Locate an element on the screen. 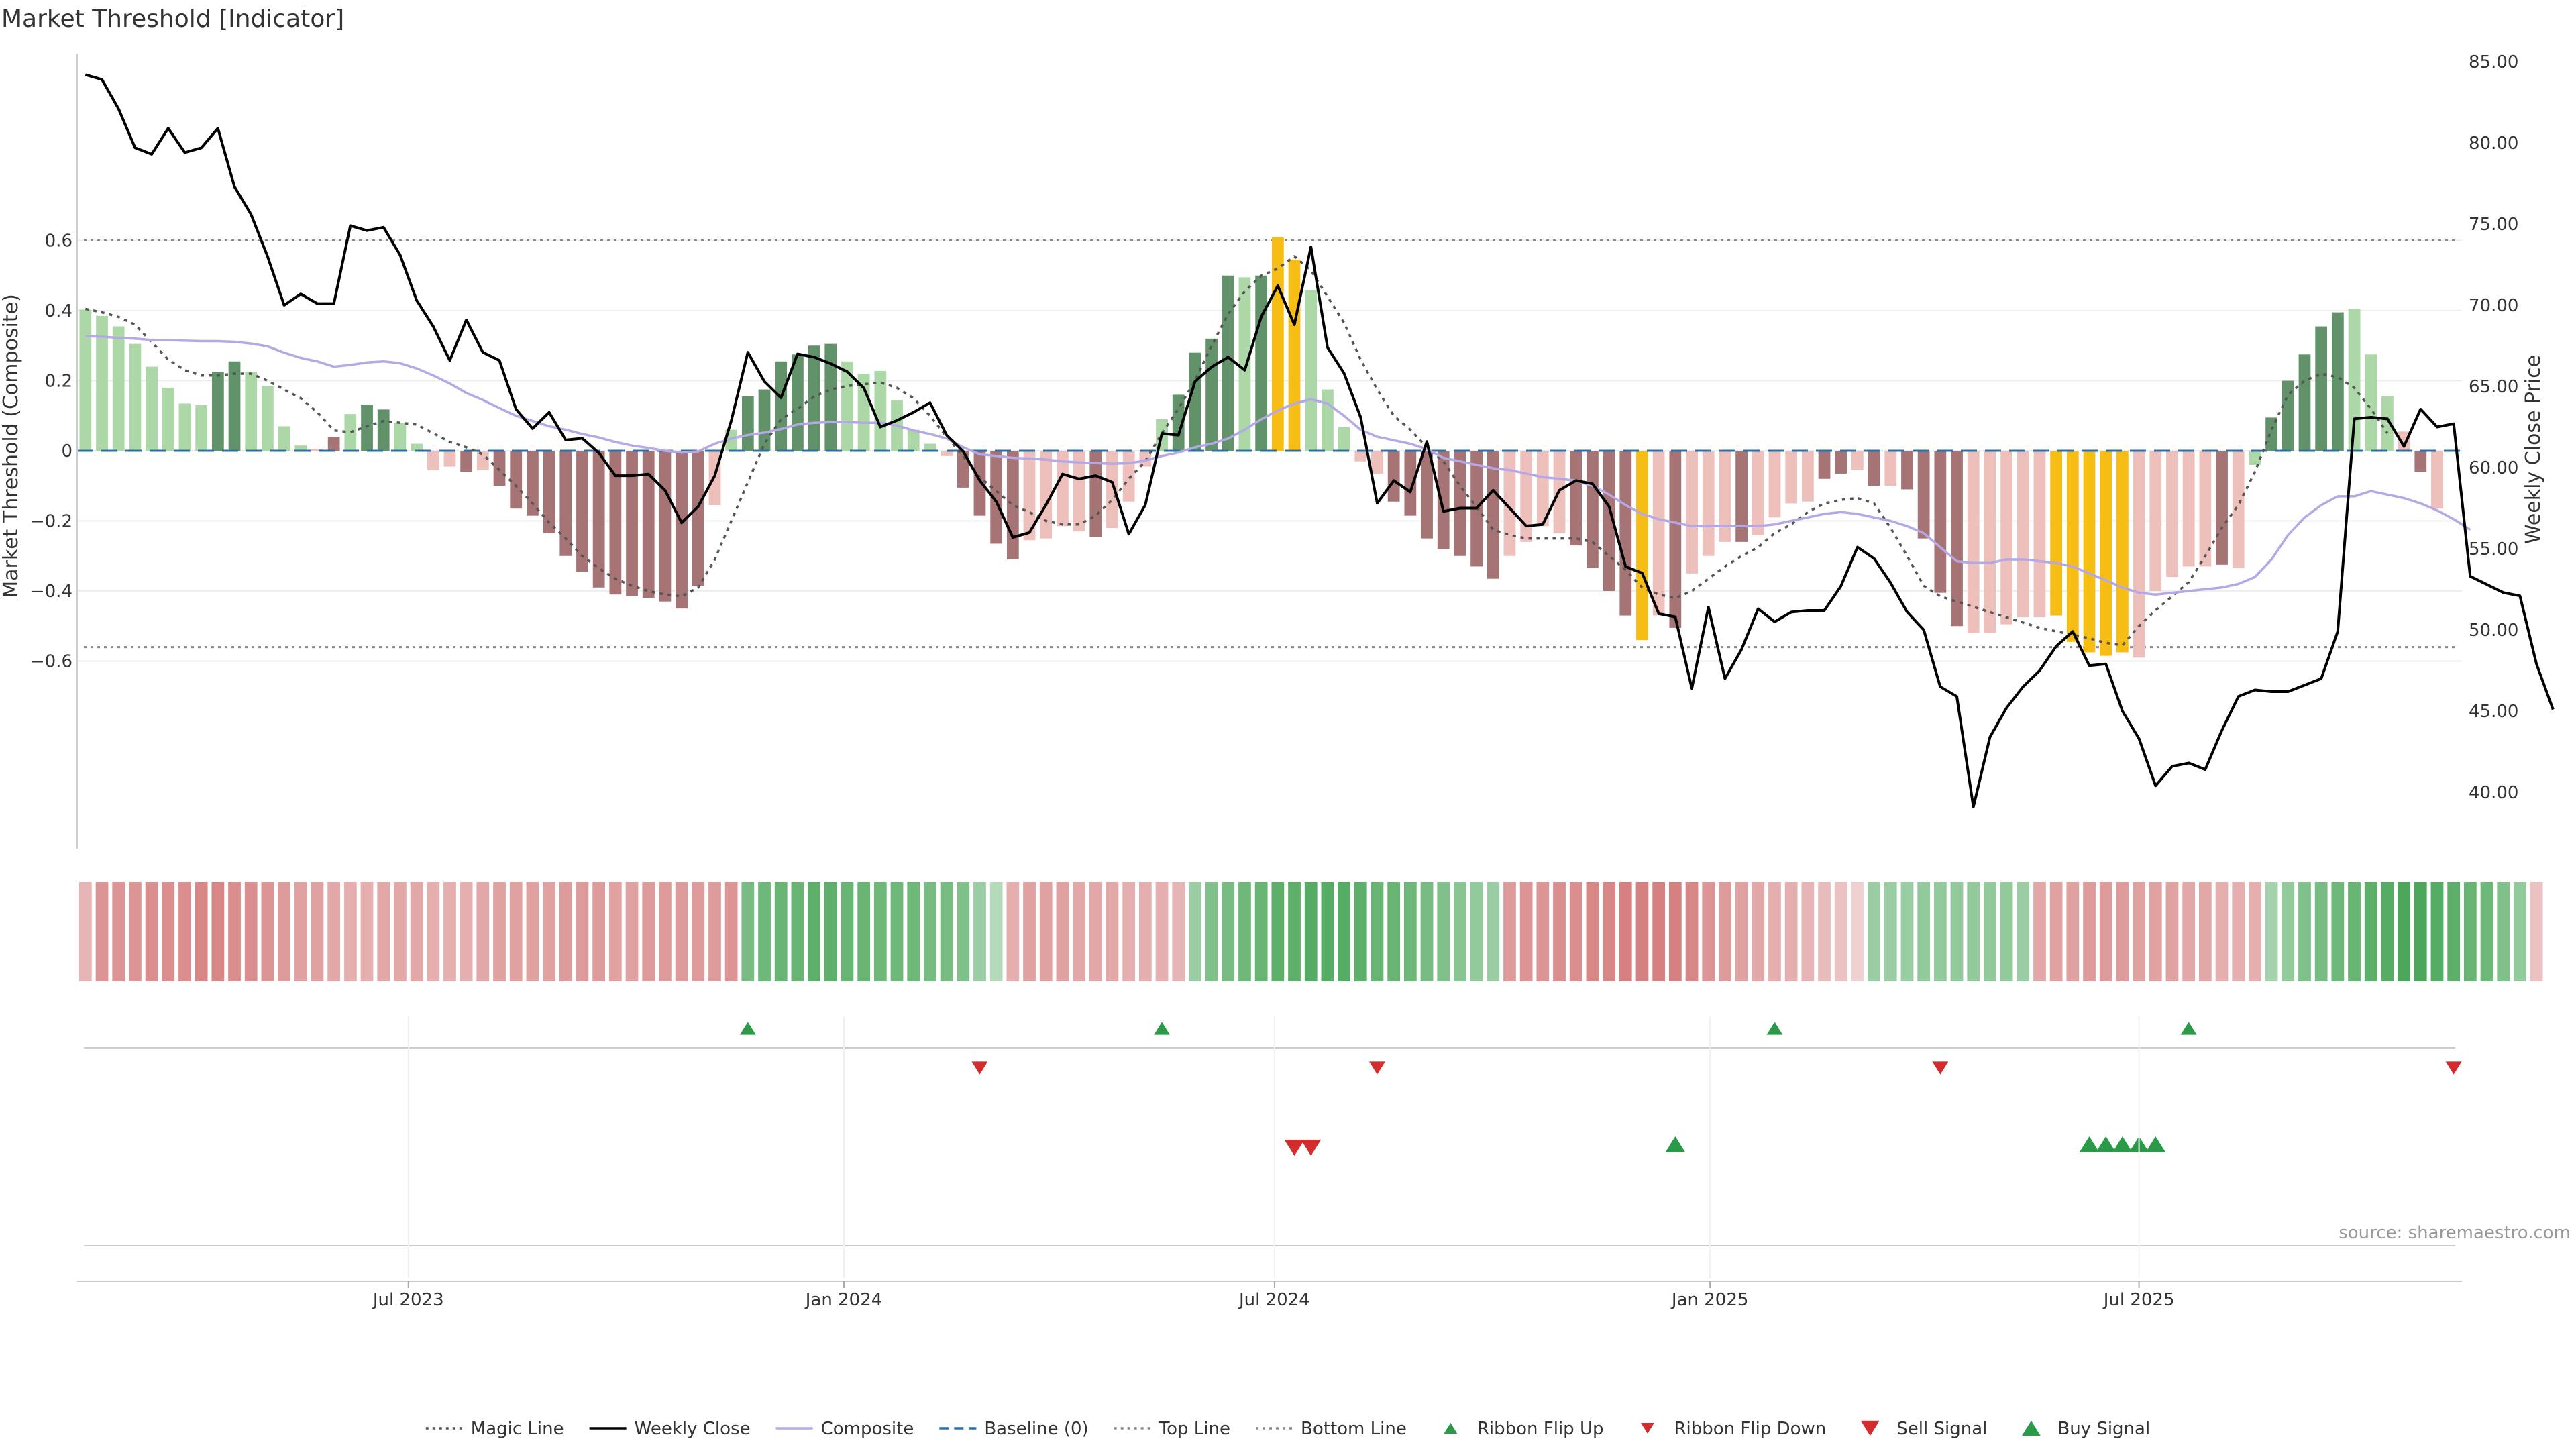 This screenshot has width=2576, height=1449. x-tick-label-1: Jan 2024 is located at coordinates (843, 1300).